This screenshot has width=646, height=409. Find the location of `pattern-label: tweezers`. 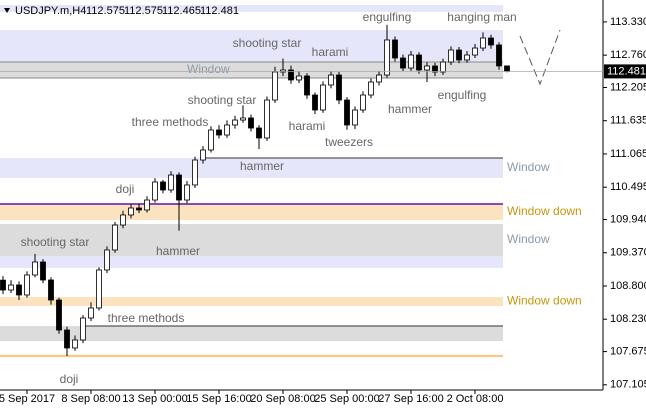

pattern-label: tweezers is located at coordinates (349, 142).